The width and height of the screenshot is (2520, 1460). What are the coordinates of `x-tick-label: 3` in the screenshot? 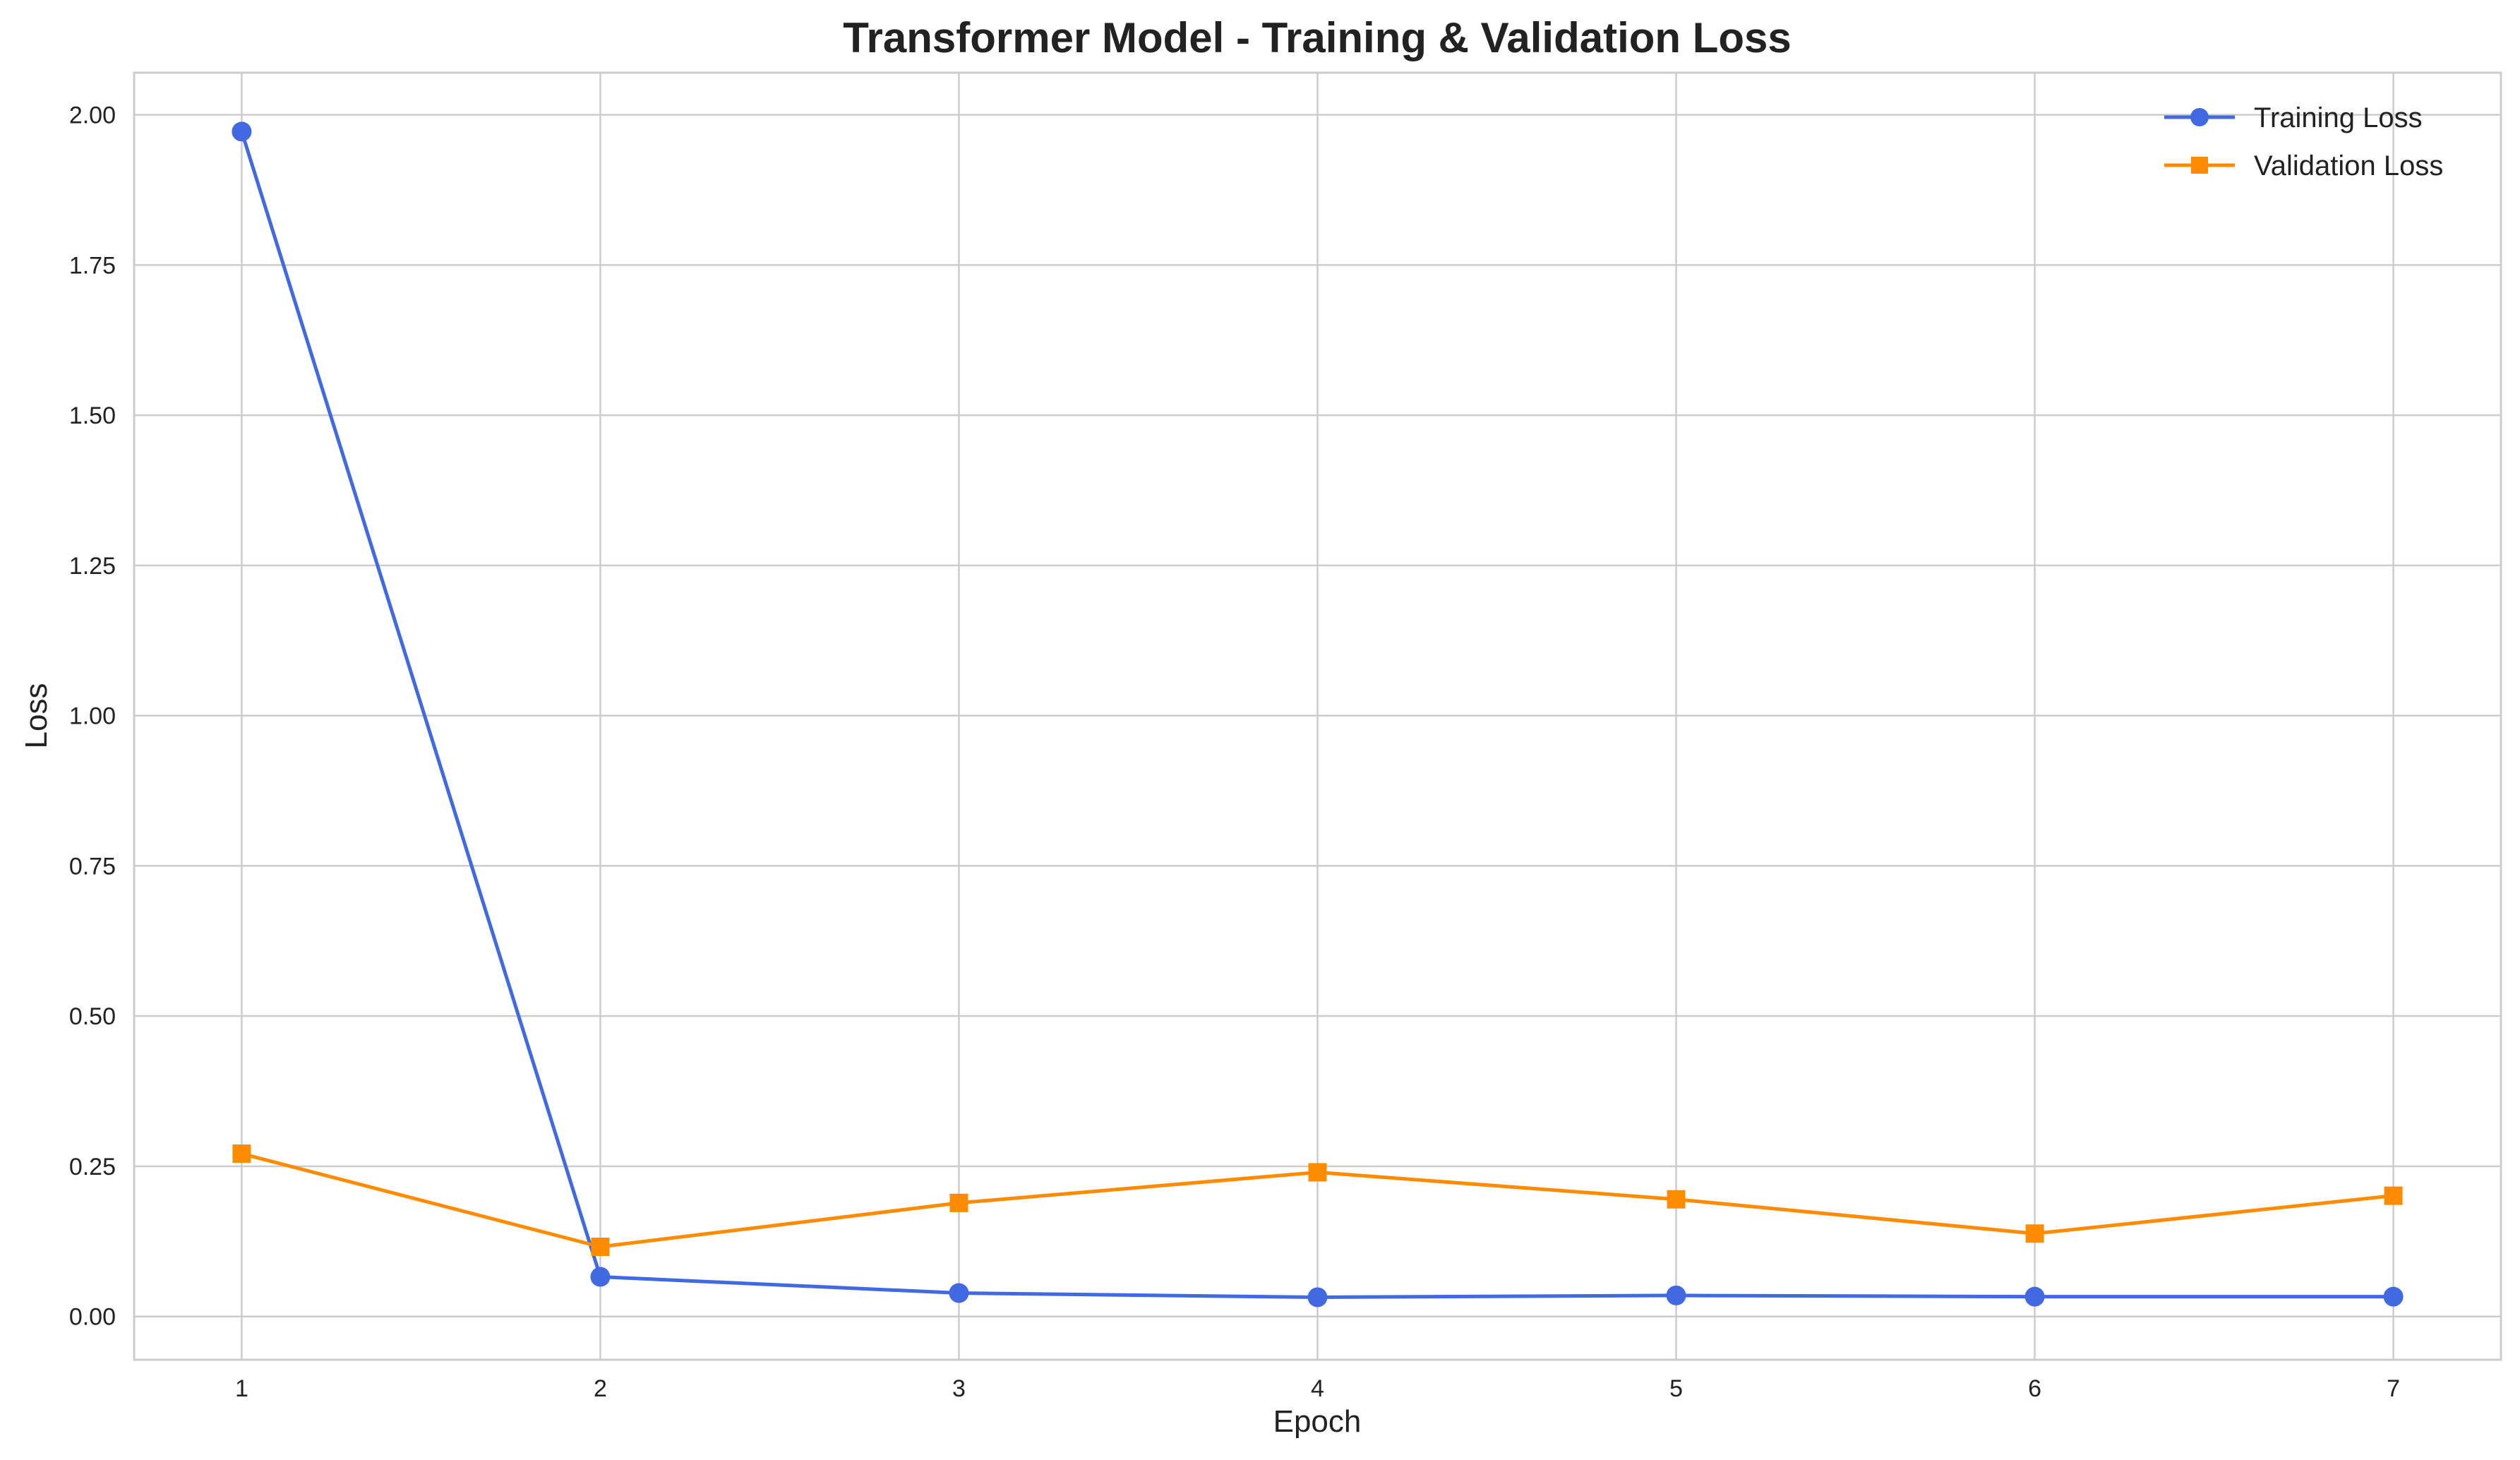 It's located at (959, 1388).